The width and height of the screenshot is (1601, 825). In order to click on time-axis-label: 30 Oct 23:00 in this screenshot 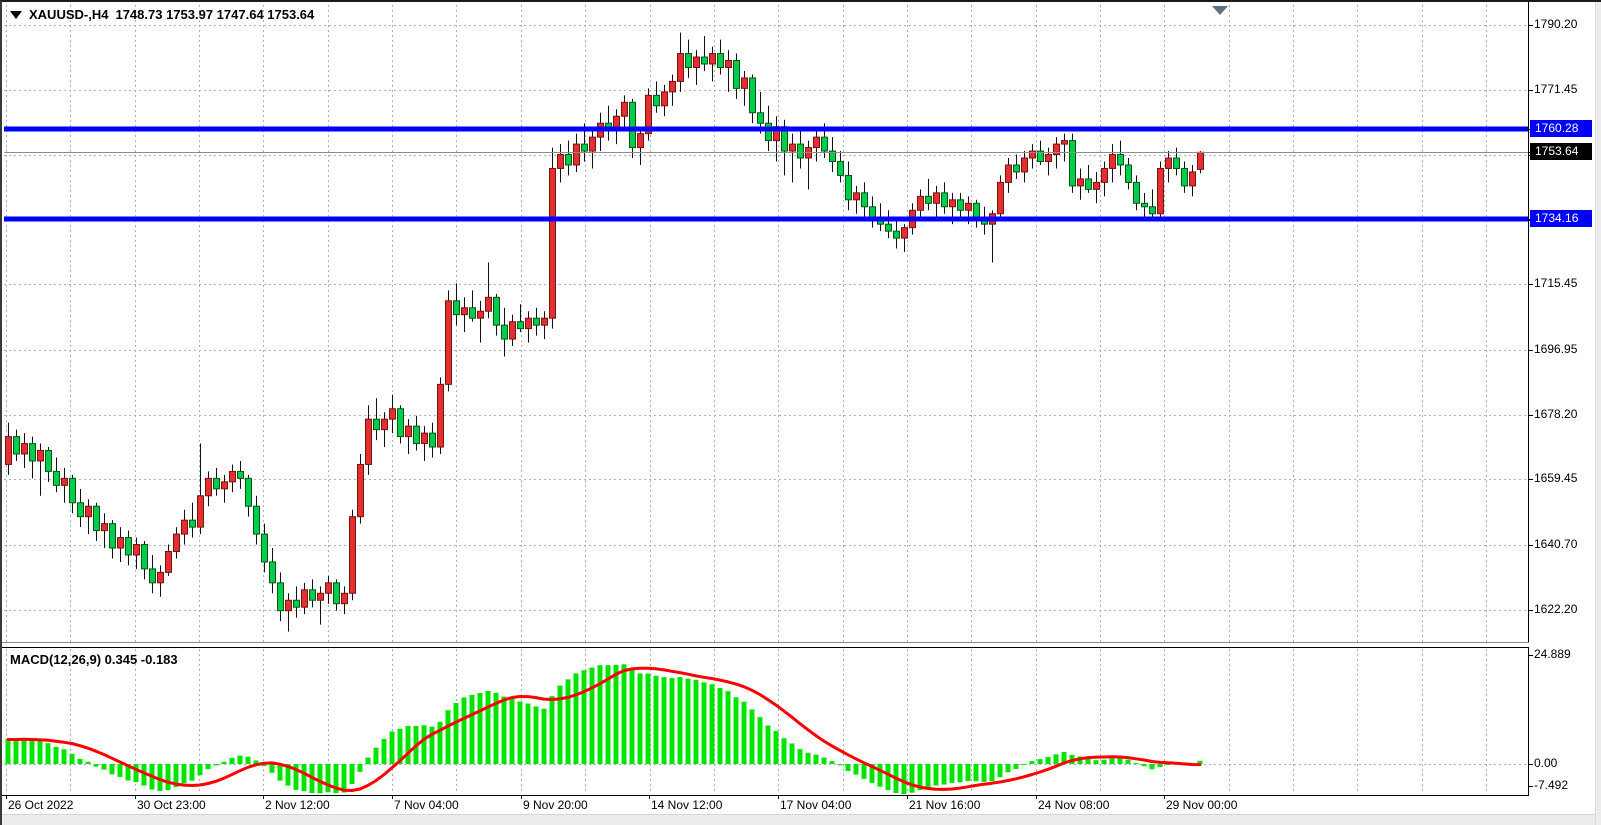, I will do `click(171, 805)`.